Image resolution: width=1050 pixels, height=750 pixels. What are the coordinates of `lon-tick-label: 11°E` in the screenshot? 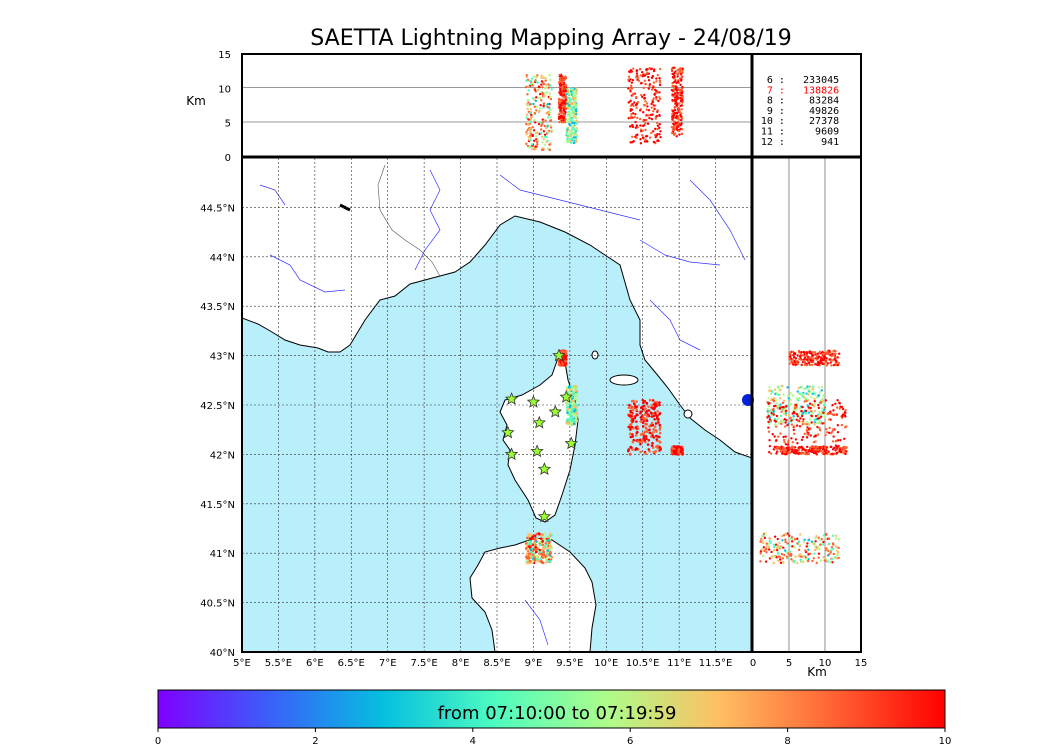 It's located at (679, 663).